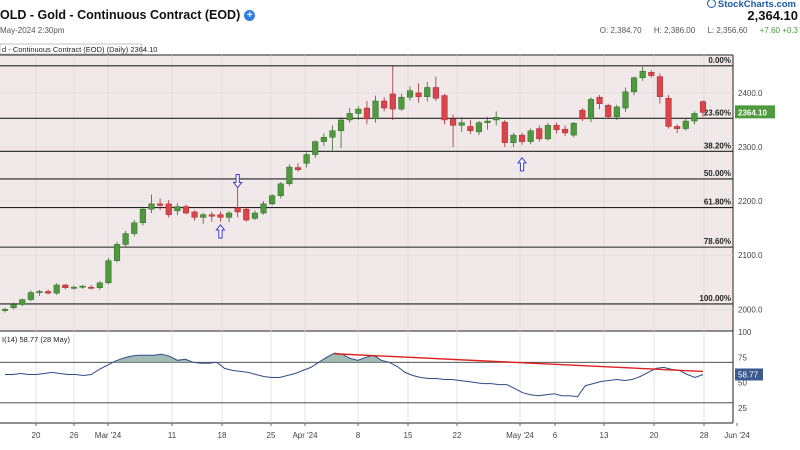 This screenshot has height=450, width=800. What do you see at coordinates (750, 93) in the screenshot?
I see `y-tick-label: 2400.0` at bounding box center [750, 93].